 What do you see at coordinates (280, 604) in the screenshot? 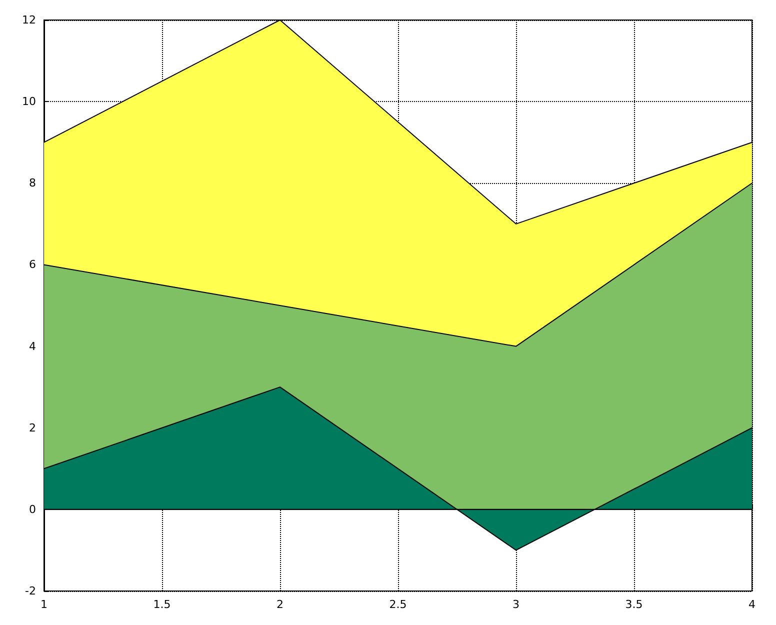
I see `x-tick-label: 2` at bounding box center [280, 604].